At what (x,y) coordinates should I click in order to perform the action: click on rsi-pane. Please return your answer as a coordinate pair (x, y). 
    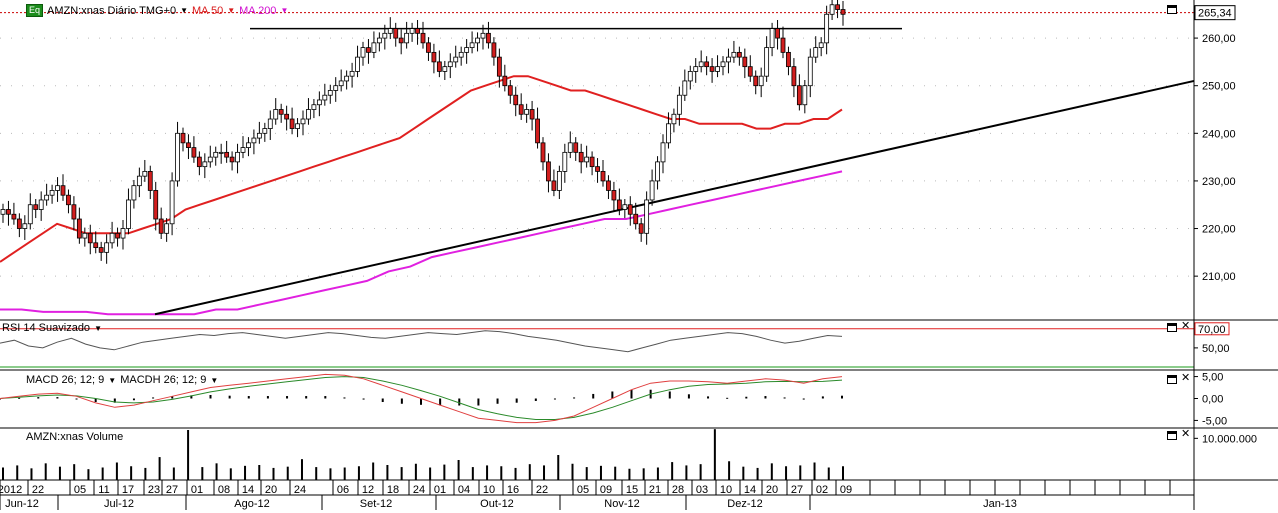
    Looking at the image, I should click on (597, 348).